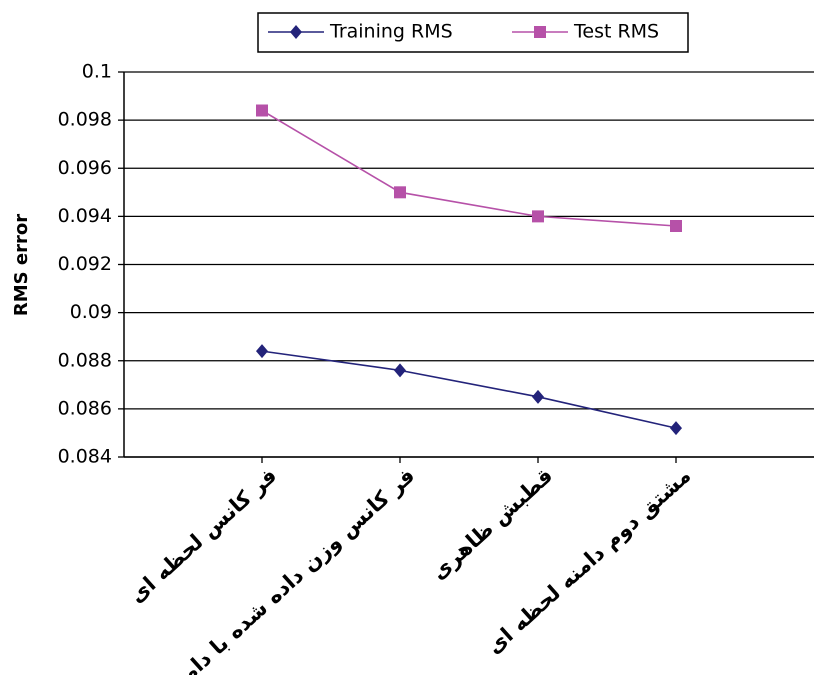 The height and width of the screenshot is (675, 815). Describe the element at coordinates (85, 408) in the screenshot. I see `y-tick-label: 0.086` at that location.